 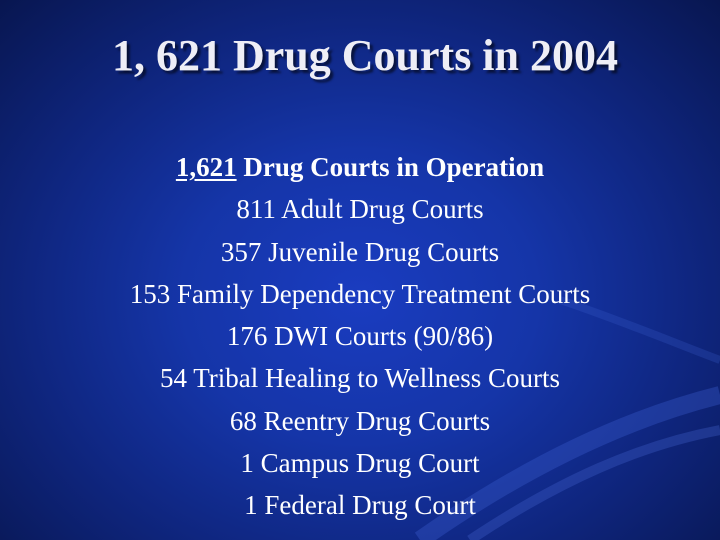 I want to click on list-item-reentry: 68 Reentry Drug Courts, so click(x=360, y=420).